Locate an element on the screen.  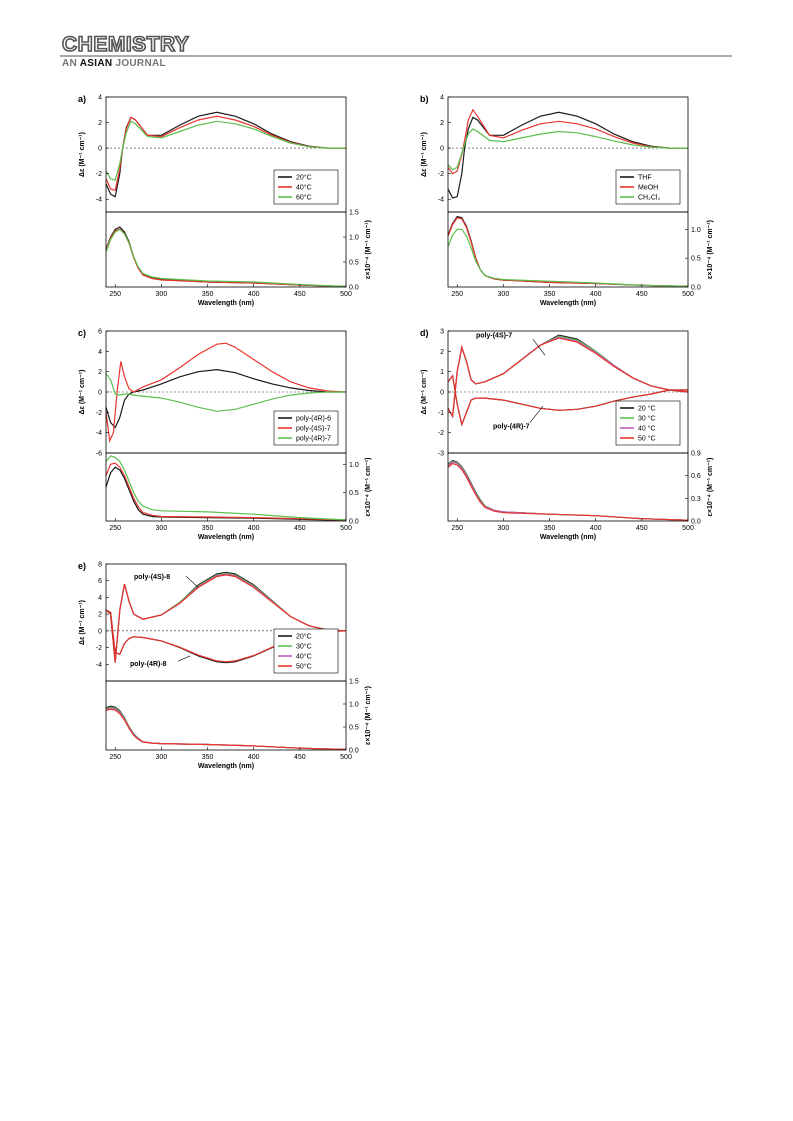
legend-entry: poly-(4R)-6 is located at coordinates (313, 419).